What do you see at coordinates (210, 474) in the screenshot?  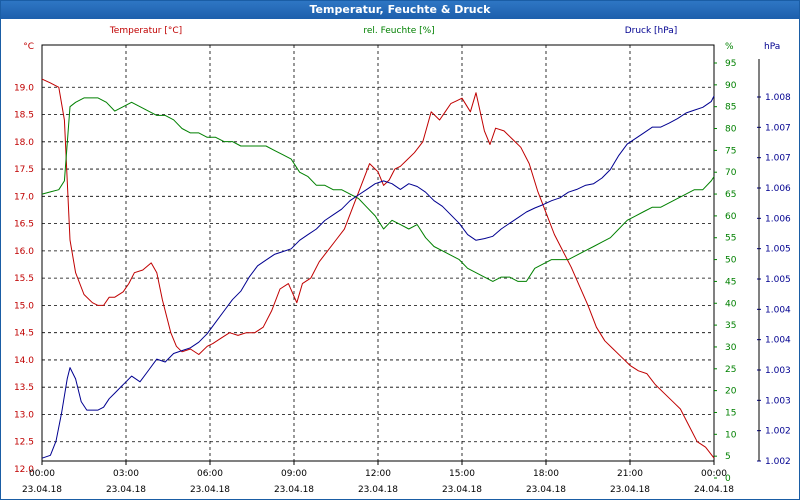 I see `time-tick-label: 06:00` at bounding box center [210, 474].